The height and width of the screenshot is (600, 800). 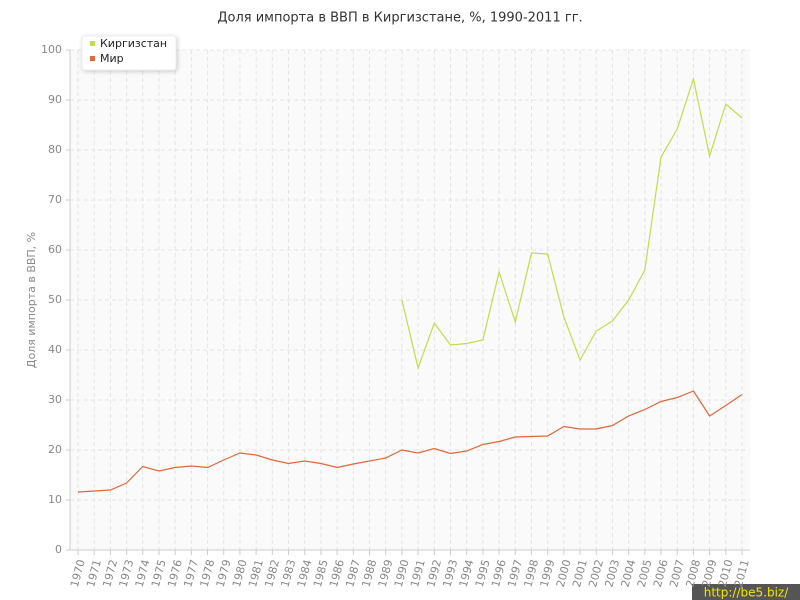 What do you see at coordinates (58, 549) in the screenshot?
I see `y-tick-label: 0` at bounding box center [58, 549].